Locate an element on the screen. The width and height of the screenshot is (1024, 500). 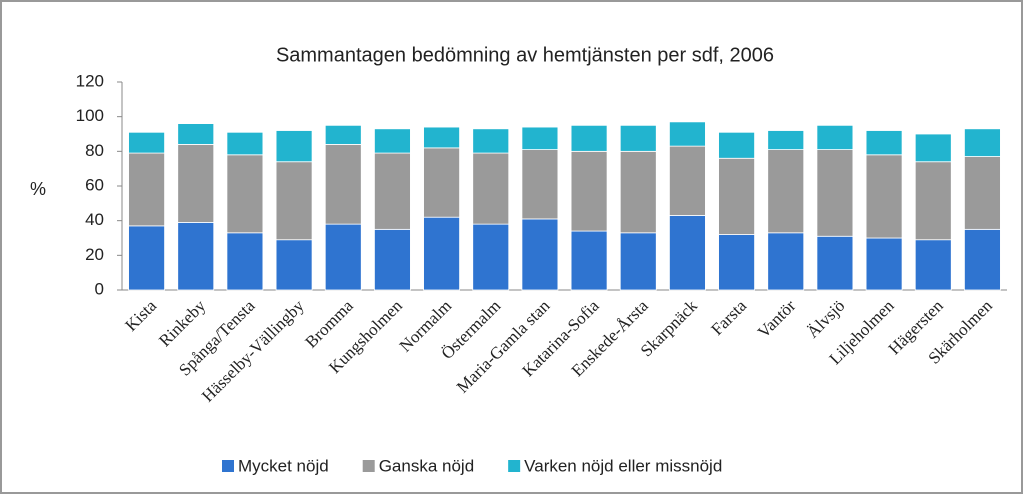
y-tick-label: 80 is located at coordinates (94, 150).